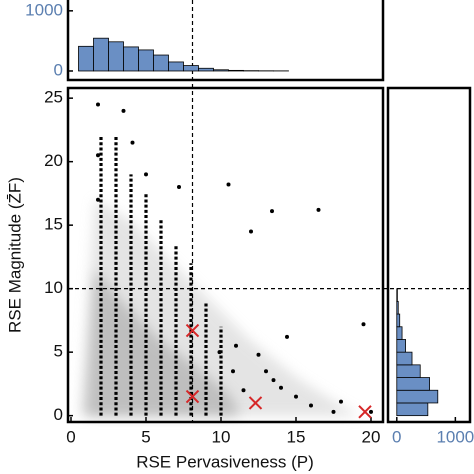  Describe the element at coordinates (429, 255) in the screenshot. I see `right-hist-frame` at that location.